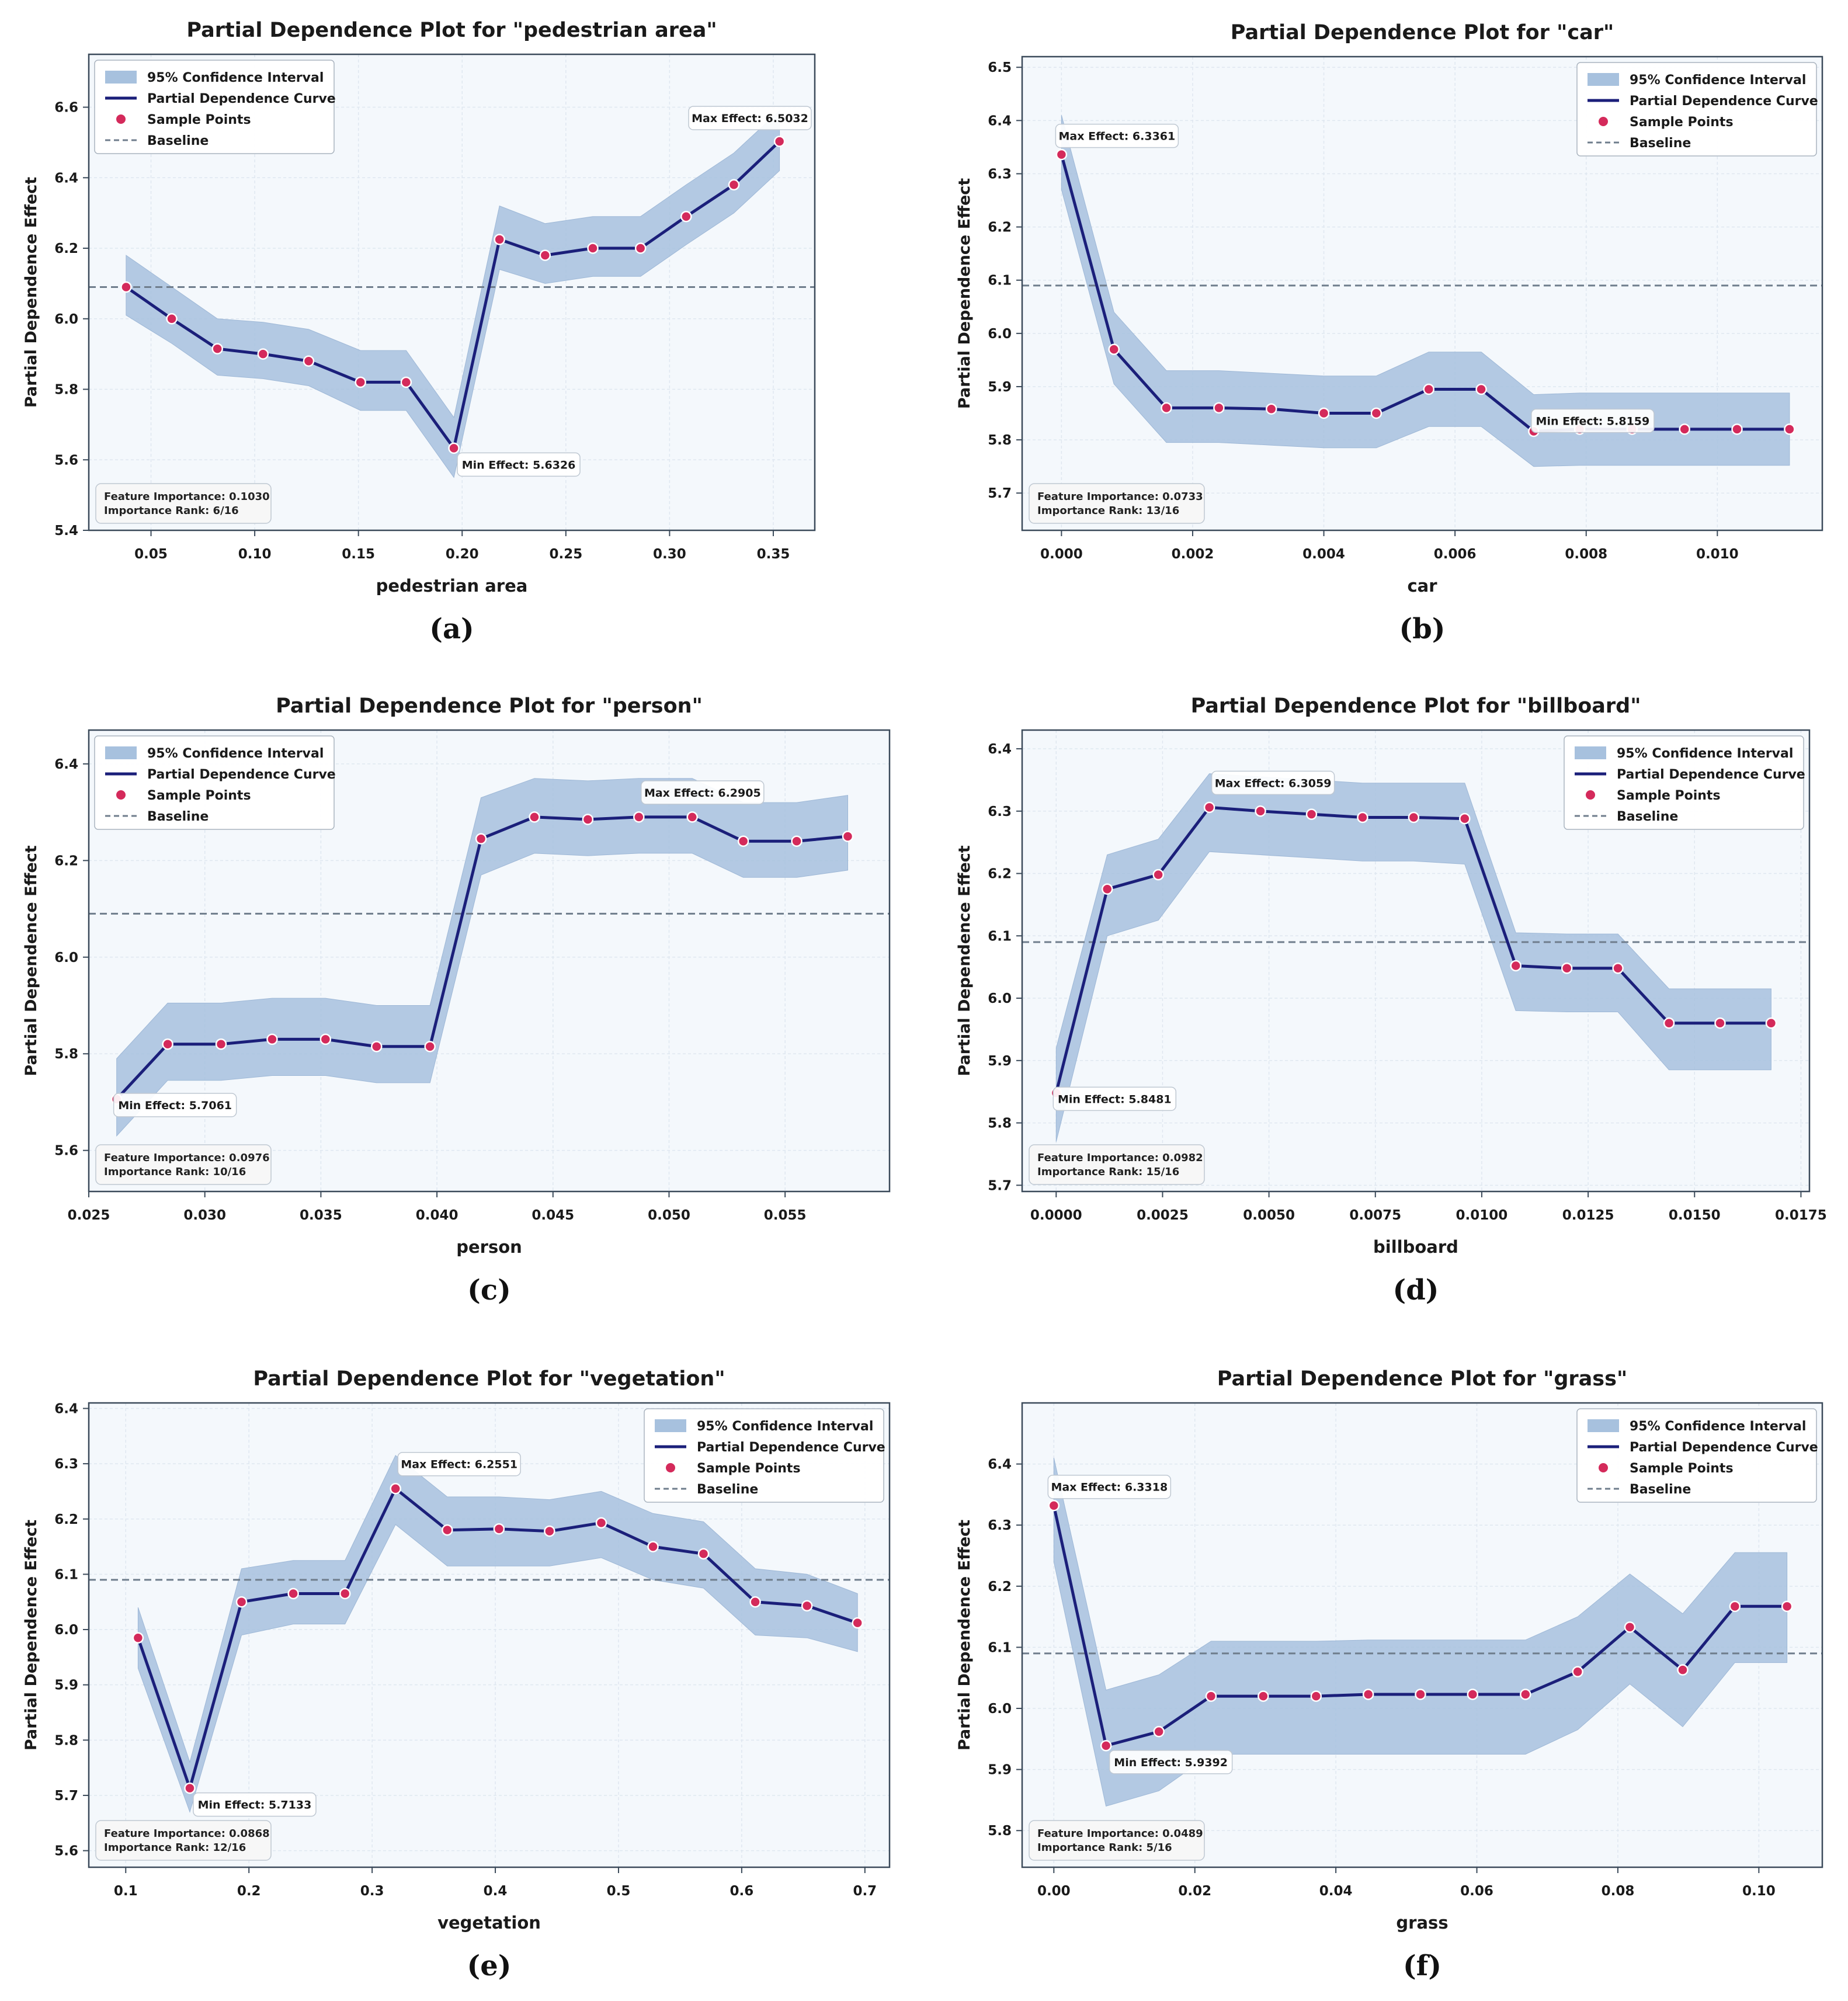 This screenshot has height=2001, width=1848. I want to click on chart-title: Partial Dependence Plot for "person", so click(490, 706).